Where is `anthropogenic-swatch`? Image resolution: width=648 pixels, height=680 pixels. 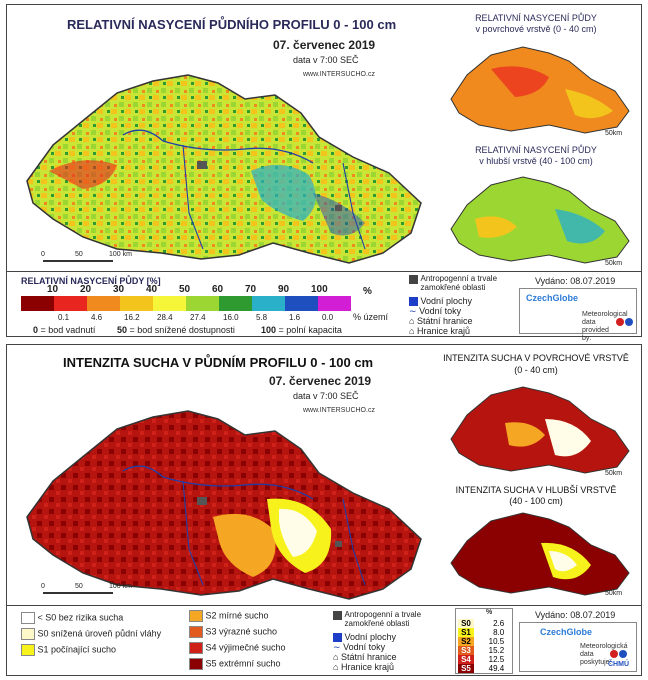 anthropogenic-swatch is located at coordinates (337, 616).